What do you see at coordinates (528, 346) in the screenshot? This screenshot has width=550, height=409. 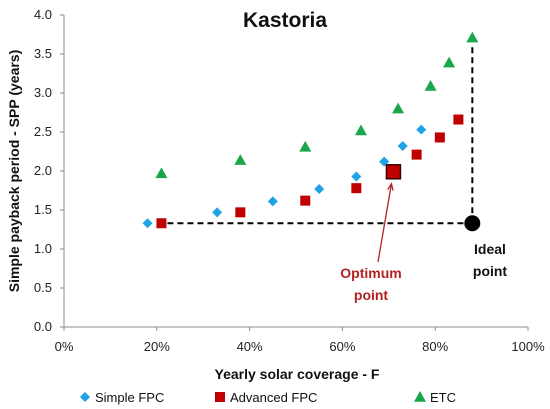 I see `x-tick-label: 100%` at bounding box center [528, 346].